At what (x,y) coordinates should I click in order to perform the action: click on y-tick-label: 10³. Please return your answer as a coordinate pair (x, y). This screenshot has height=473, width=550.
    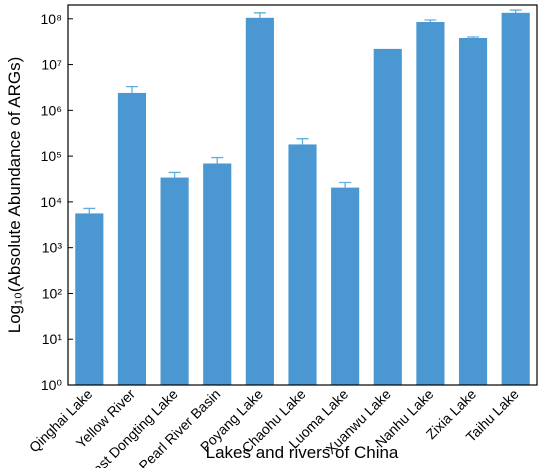
    Looking at the image, I should click on (52, 248).